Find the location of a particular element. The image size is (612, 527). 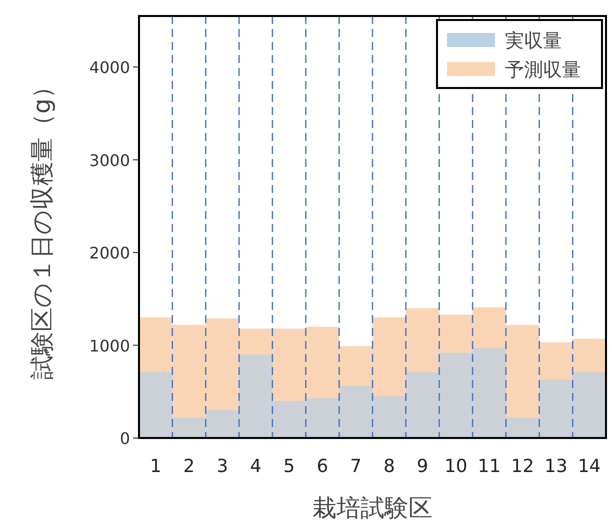

y-tick-label: 0 is located at coordinates (125, 438).